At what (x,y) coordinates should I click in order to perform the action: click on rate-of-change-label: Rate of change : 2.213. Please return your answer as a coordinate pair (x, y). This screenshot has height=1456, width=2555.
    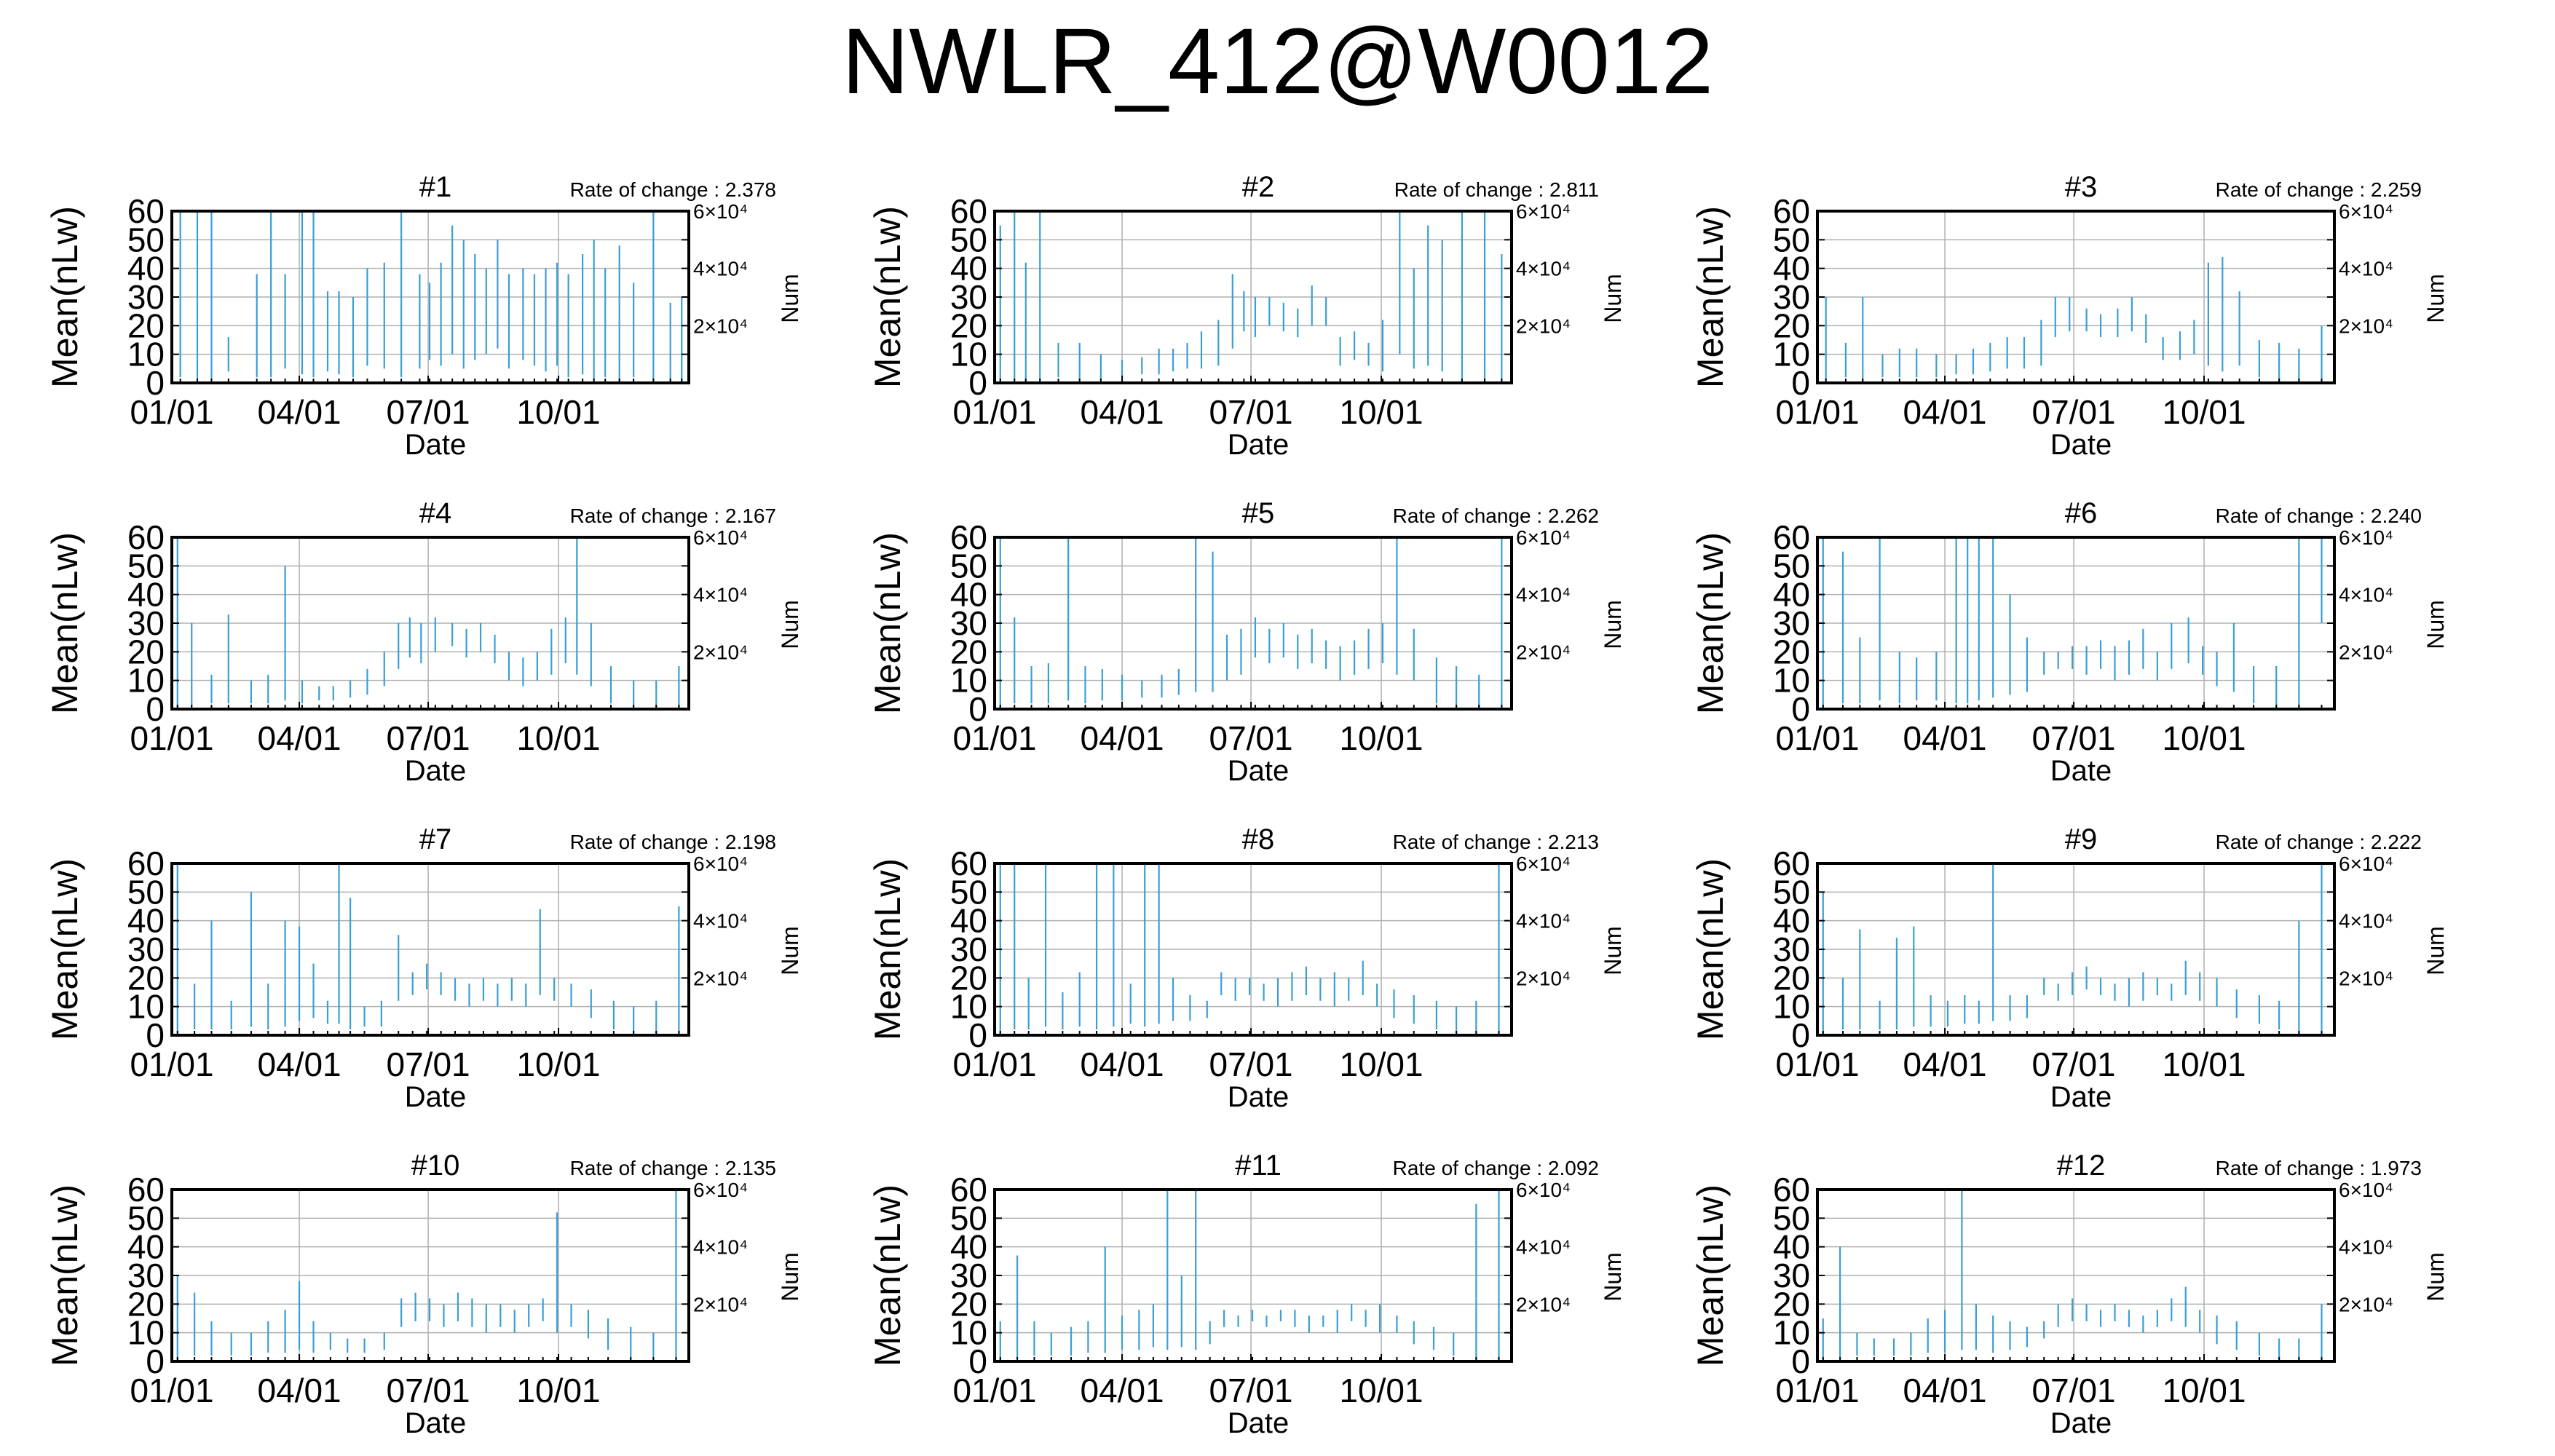
    Looking at the image, I should click on (1496, 842).